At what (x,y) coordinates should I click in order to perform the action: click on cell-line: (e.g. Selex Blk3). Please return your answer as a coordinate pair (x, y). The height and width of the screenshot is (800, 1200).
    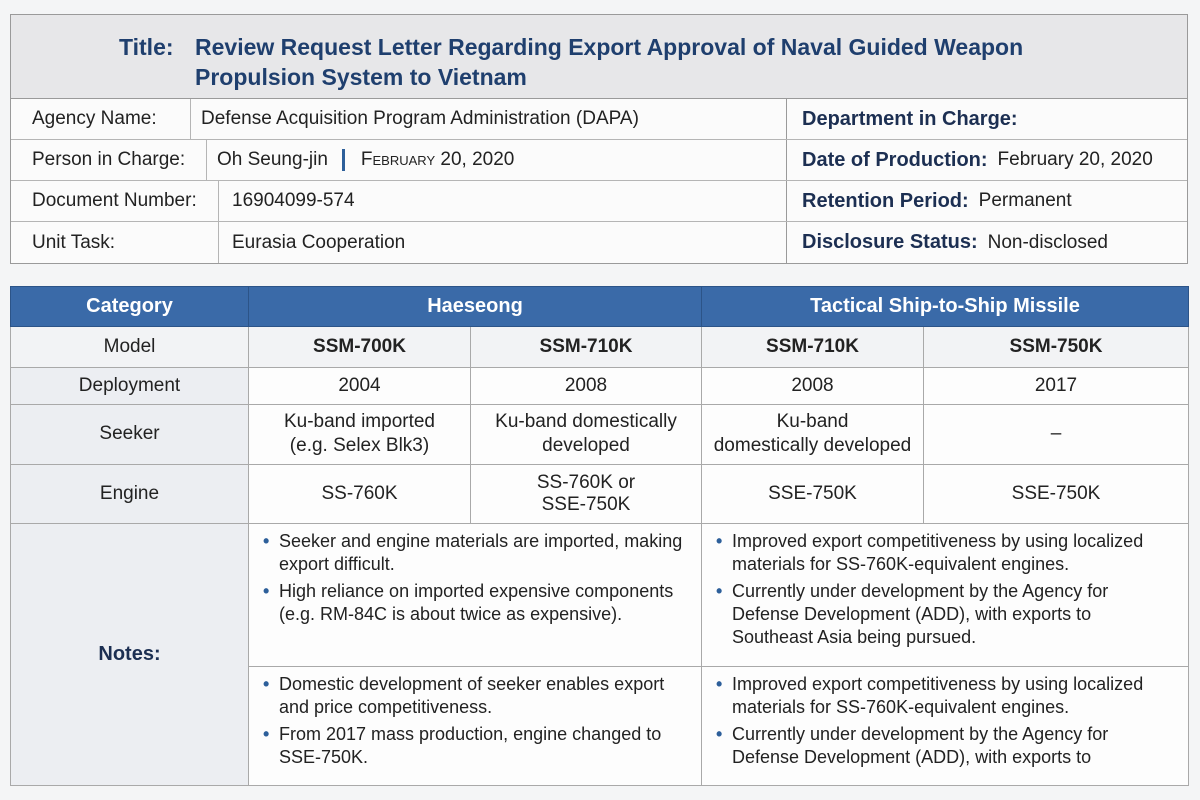
    Looking at the image, I should click on (359, 446).